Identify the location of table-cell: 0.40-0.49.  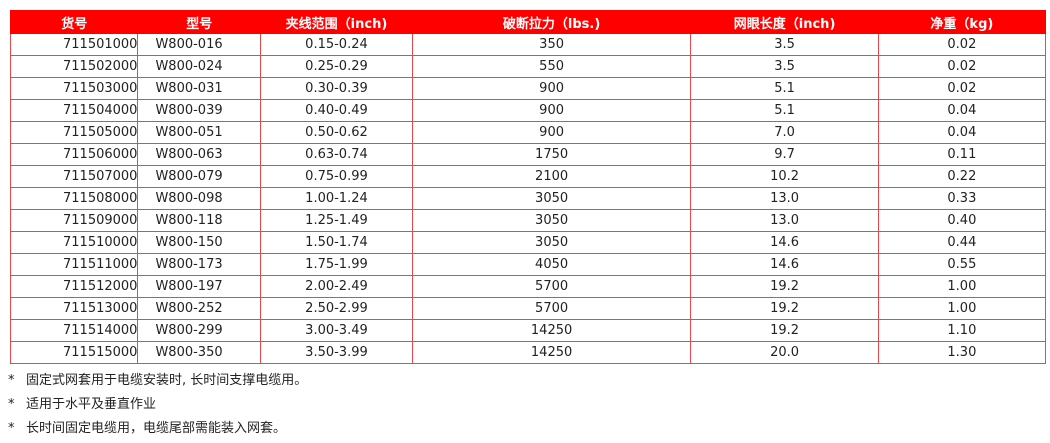
(336, 110).